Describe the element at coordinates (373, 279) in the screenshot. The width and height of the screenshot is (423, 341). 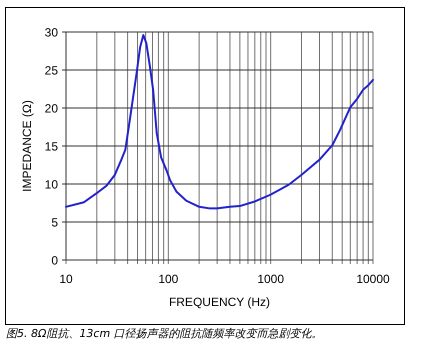
I see `x-tick-label: 10000` at that location.